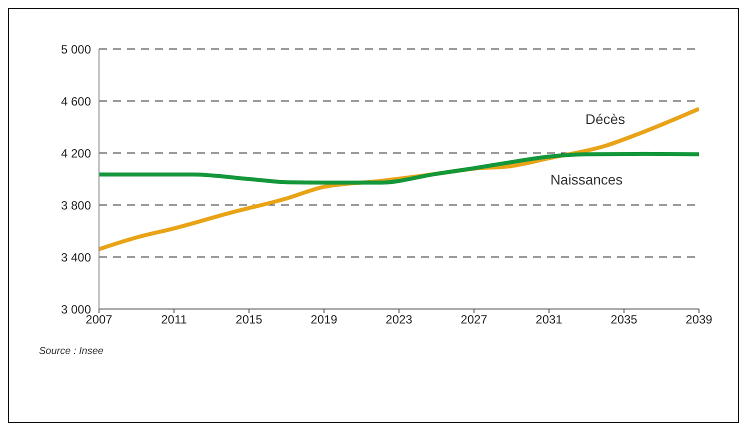 The image size is (745, 429). I want to click on x-tick-label: 2023, so click(399, 319).